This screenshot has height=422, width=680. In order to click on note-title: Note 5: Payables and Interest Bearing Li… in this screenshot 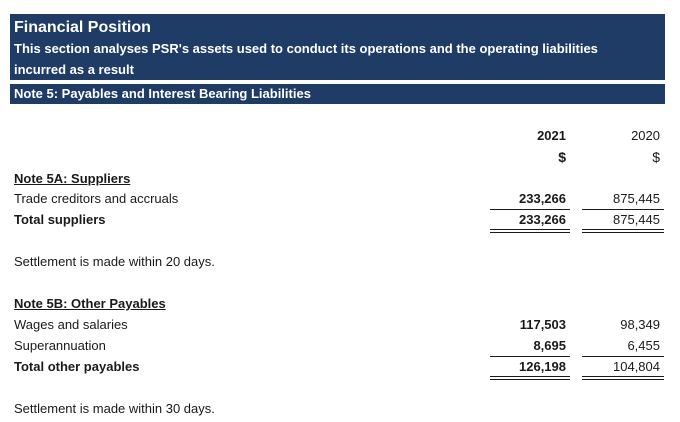, I will do `click(162, 93)`.